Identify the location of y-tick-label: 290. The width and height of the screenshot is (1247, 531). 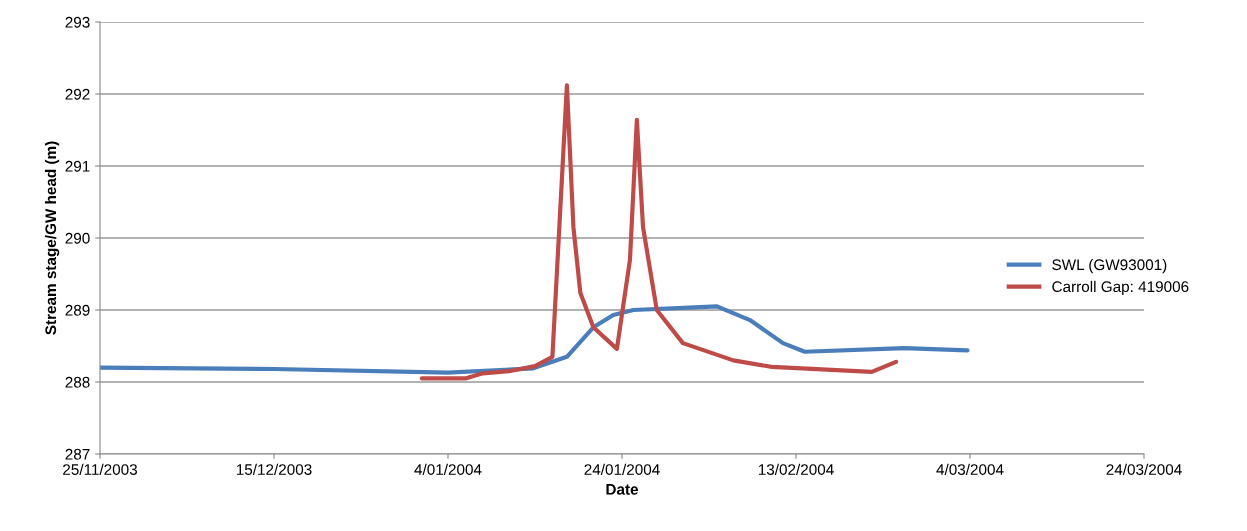
(77, 238).